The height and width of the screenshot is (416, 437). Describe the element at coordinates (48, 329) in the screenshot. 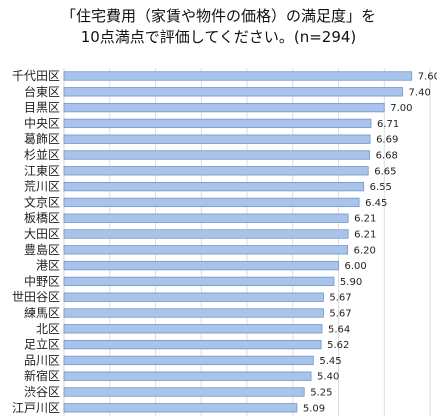

I see `category-label: 北区` at that location.